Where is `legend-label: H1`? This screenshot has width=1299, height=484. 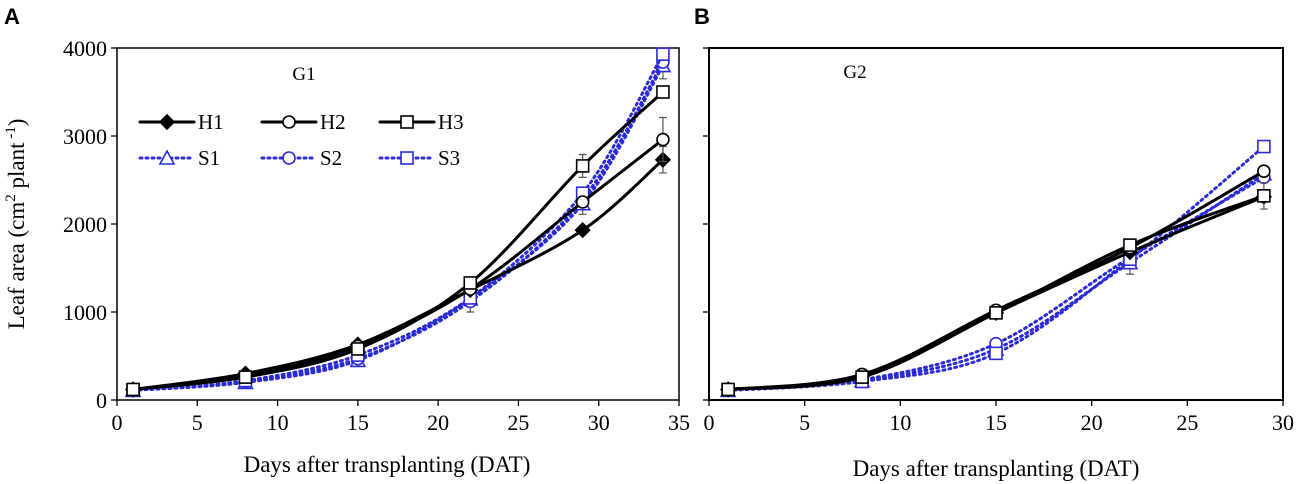 legend-label: H1 is located at coordinates (211, 122).